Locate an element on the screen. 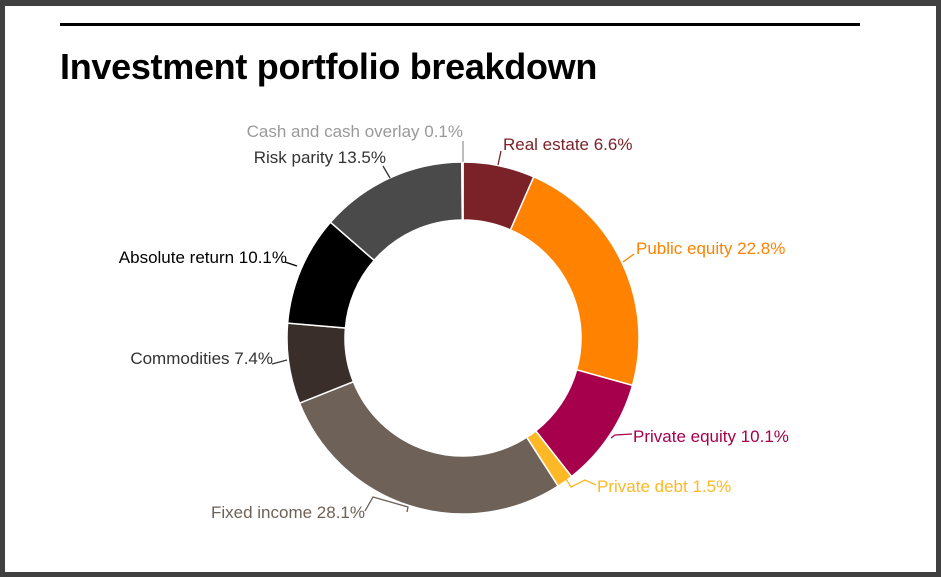 The height and width of the screenshot is (577, 941). label-private-debt: Private debt 1.5% is located at coordinates (664, 486).